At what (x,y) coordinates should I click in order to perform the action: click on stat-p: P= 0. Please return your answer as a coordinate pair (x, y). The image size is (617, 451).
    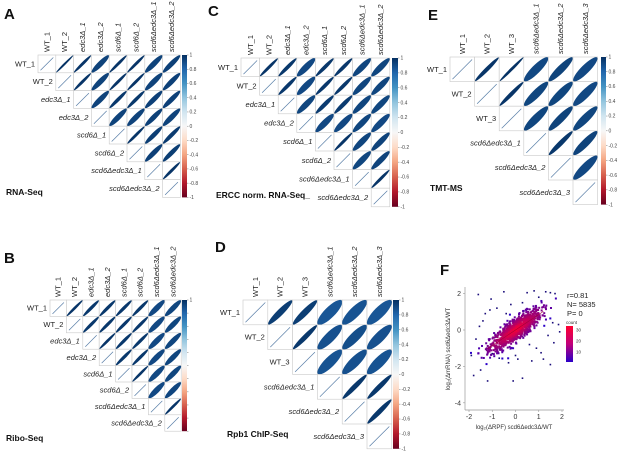
    Looking at the image, I should click on (575, 313).